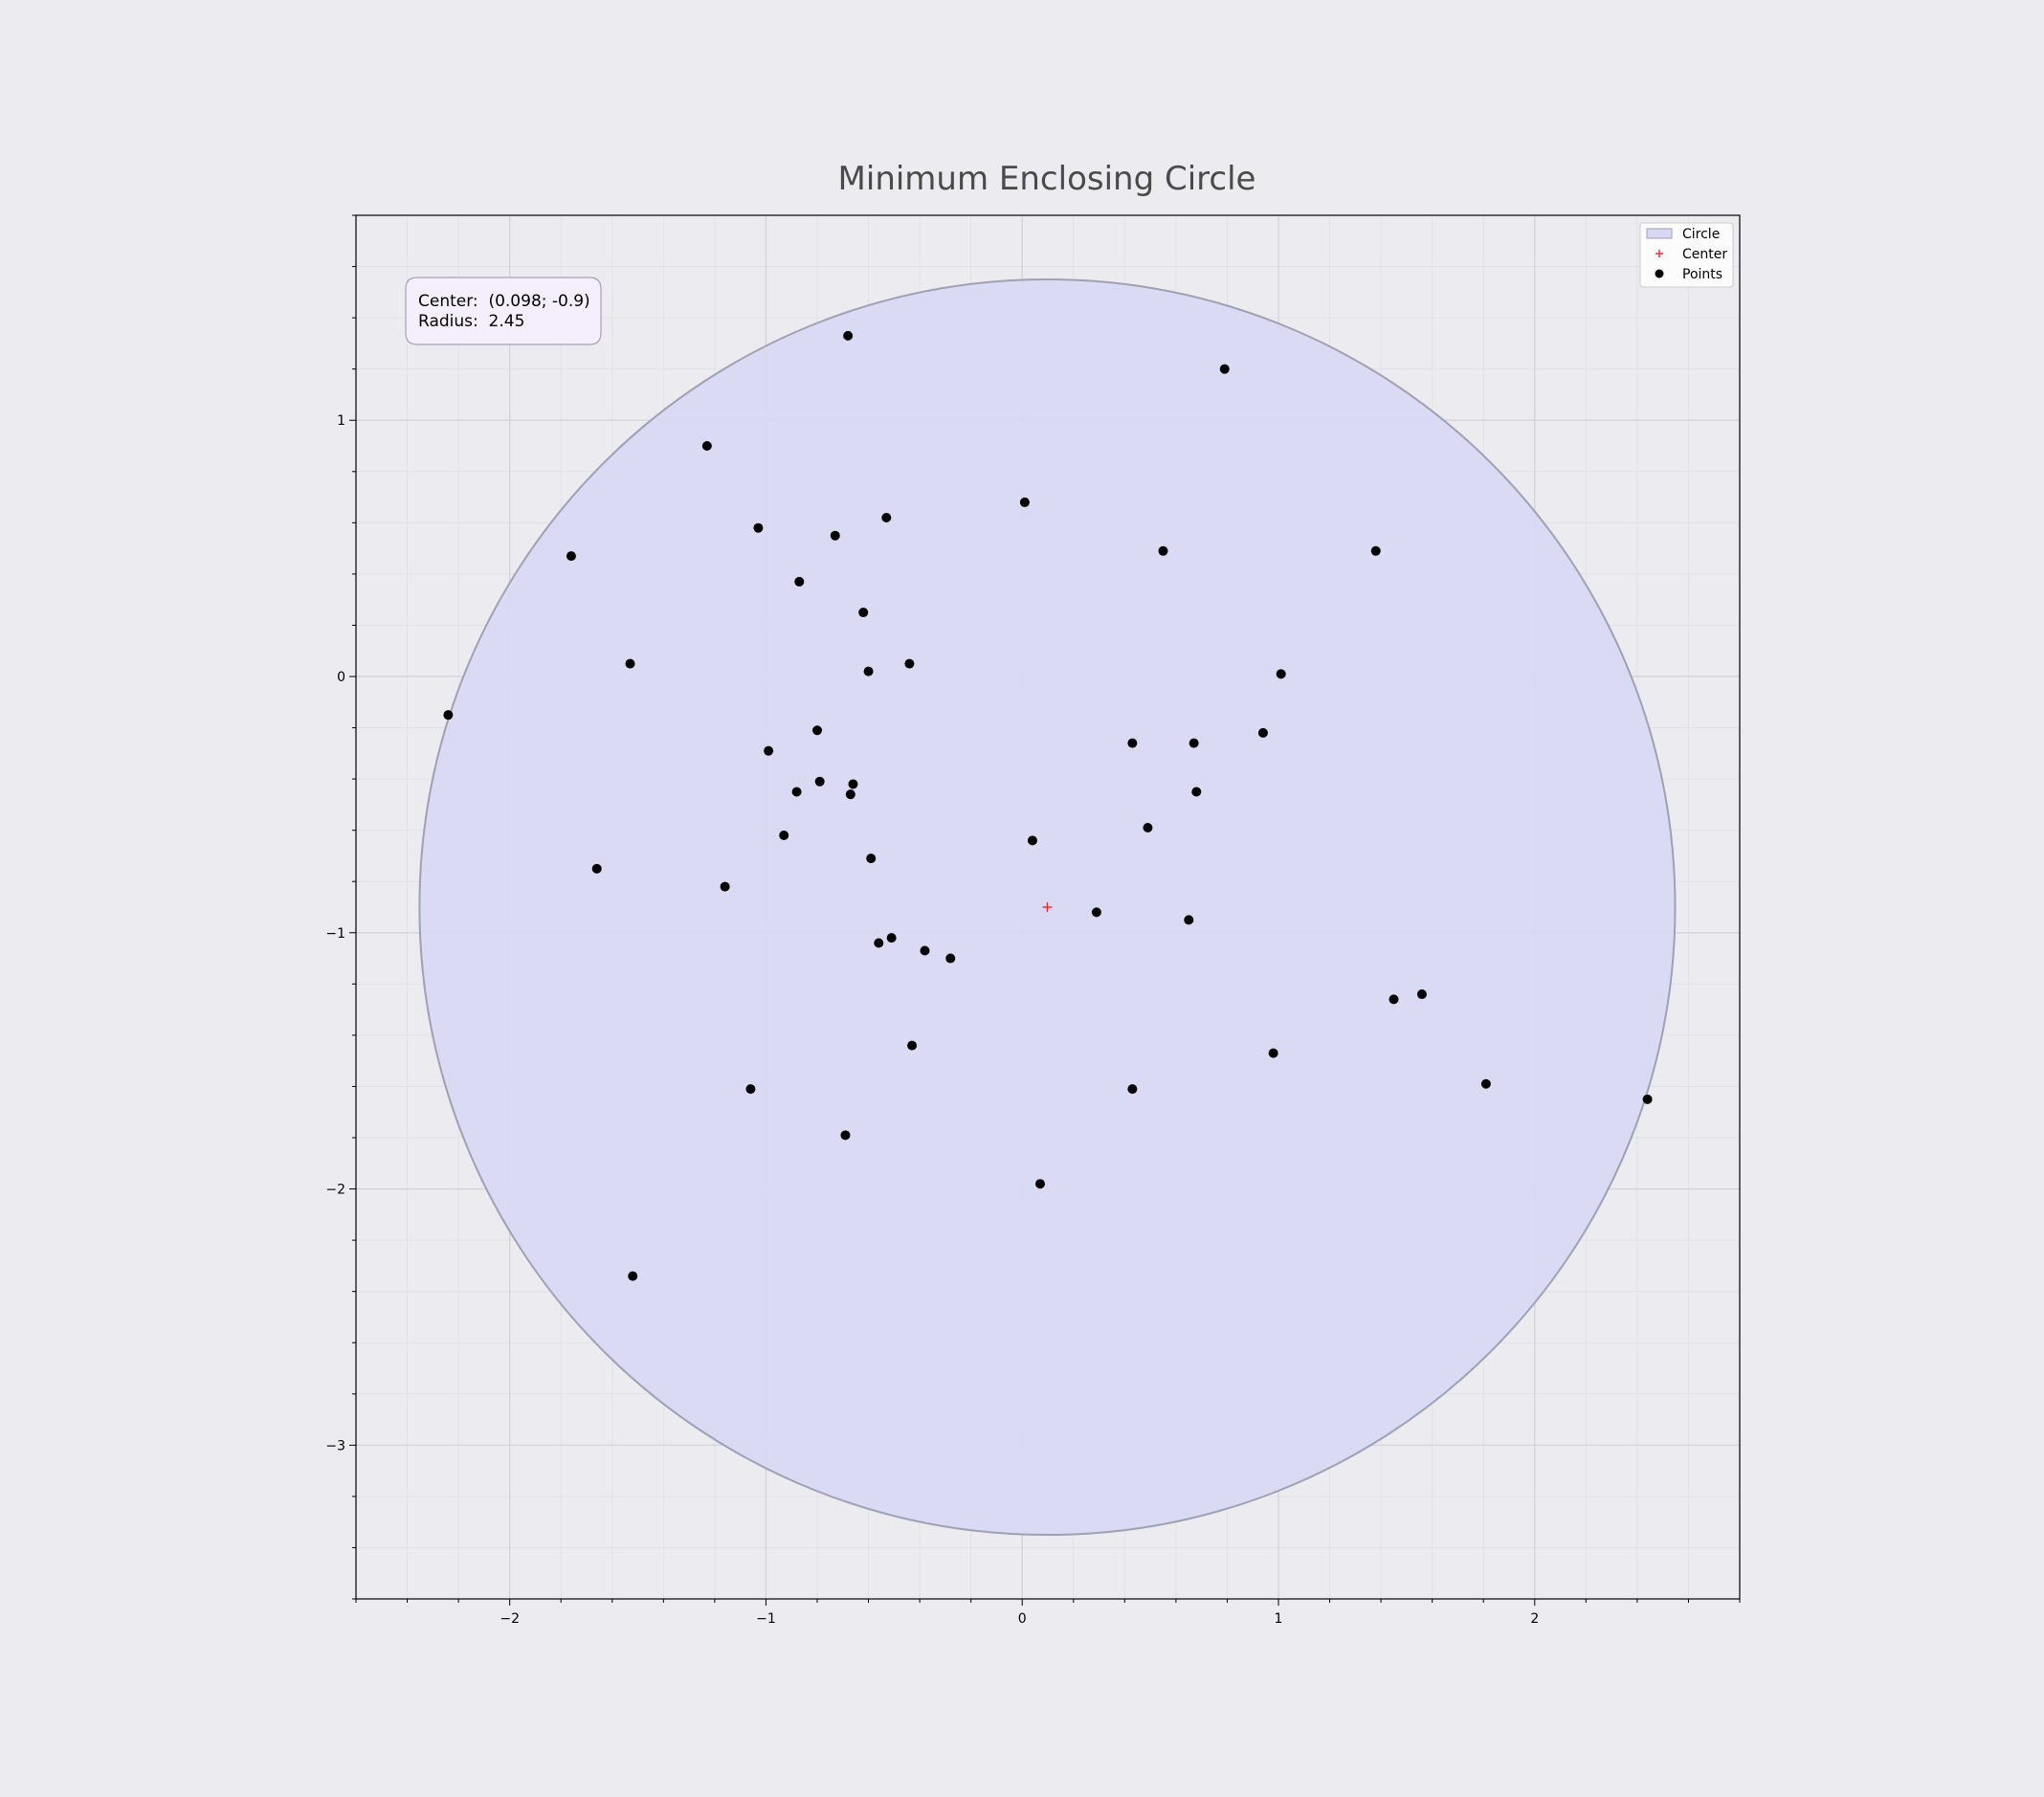 This screenshot has width=2044, height=1797. What do you see at coordinates (335, 1190) in the screenshot?
I see `y-tick-label: −2` at bounding box center [335, 1190].